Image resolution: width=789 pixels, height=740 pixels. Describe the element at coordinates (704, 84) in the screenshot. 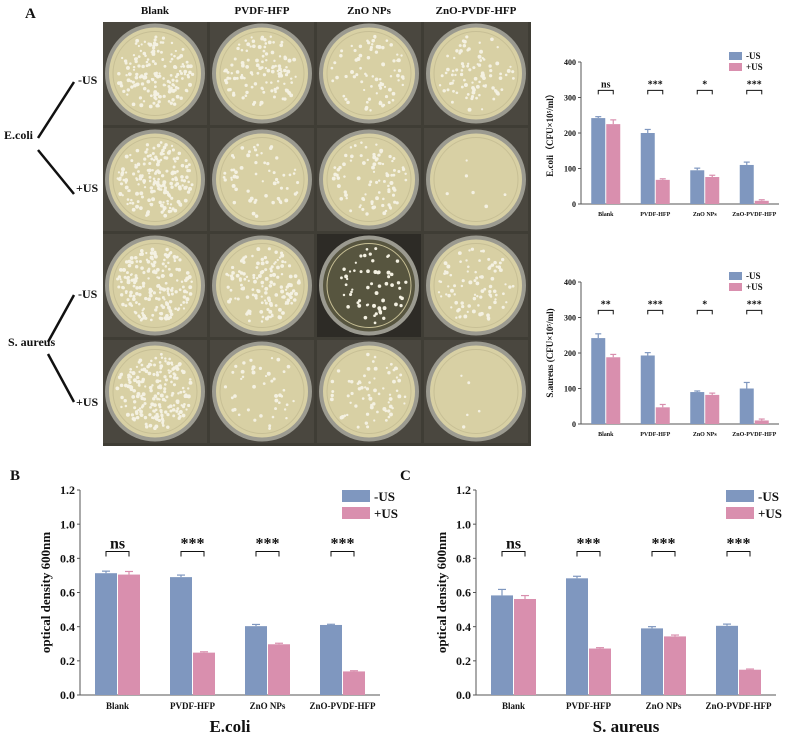

I see `significance-label: *` at that location.